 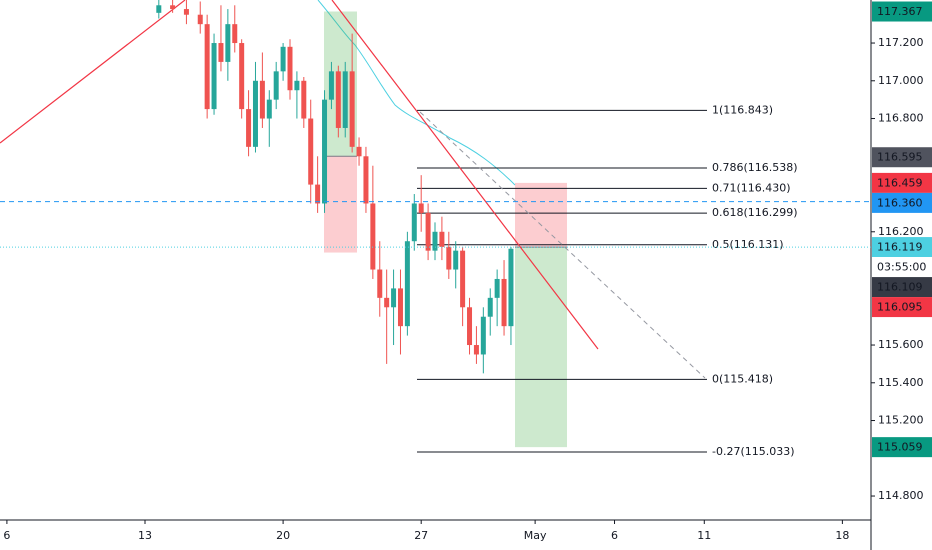 I want to click on fib-label: 0.5(116.131), so click(x=748, y=244).